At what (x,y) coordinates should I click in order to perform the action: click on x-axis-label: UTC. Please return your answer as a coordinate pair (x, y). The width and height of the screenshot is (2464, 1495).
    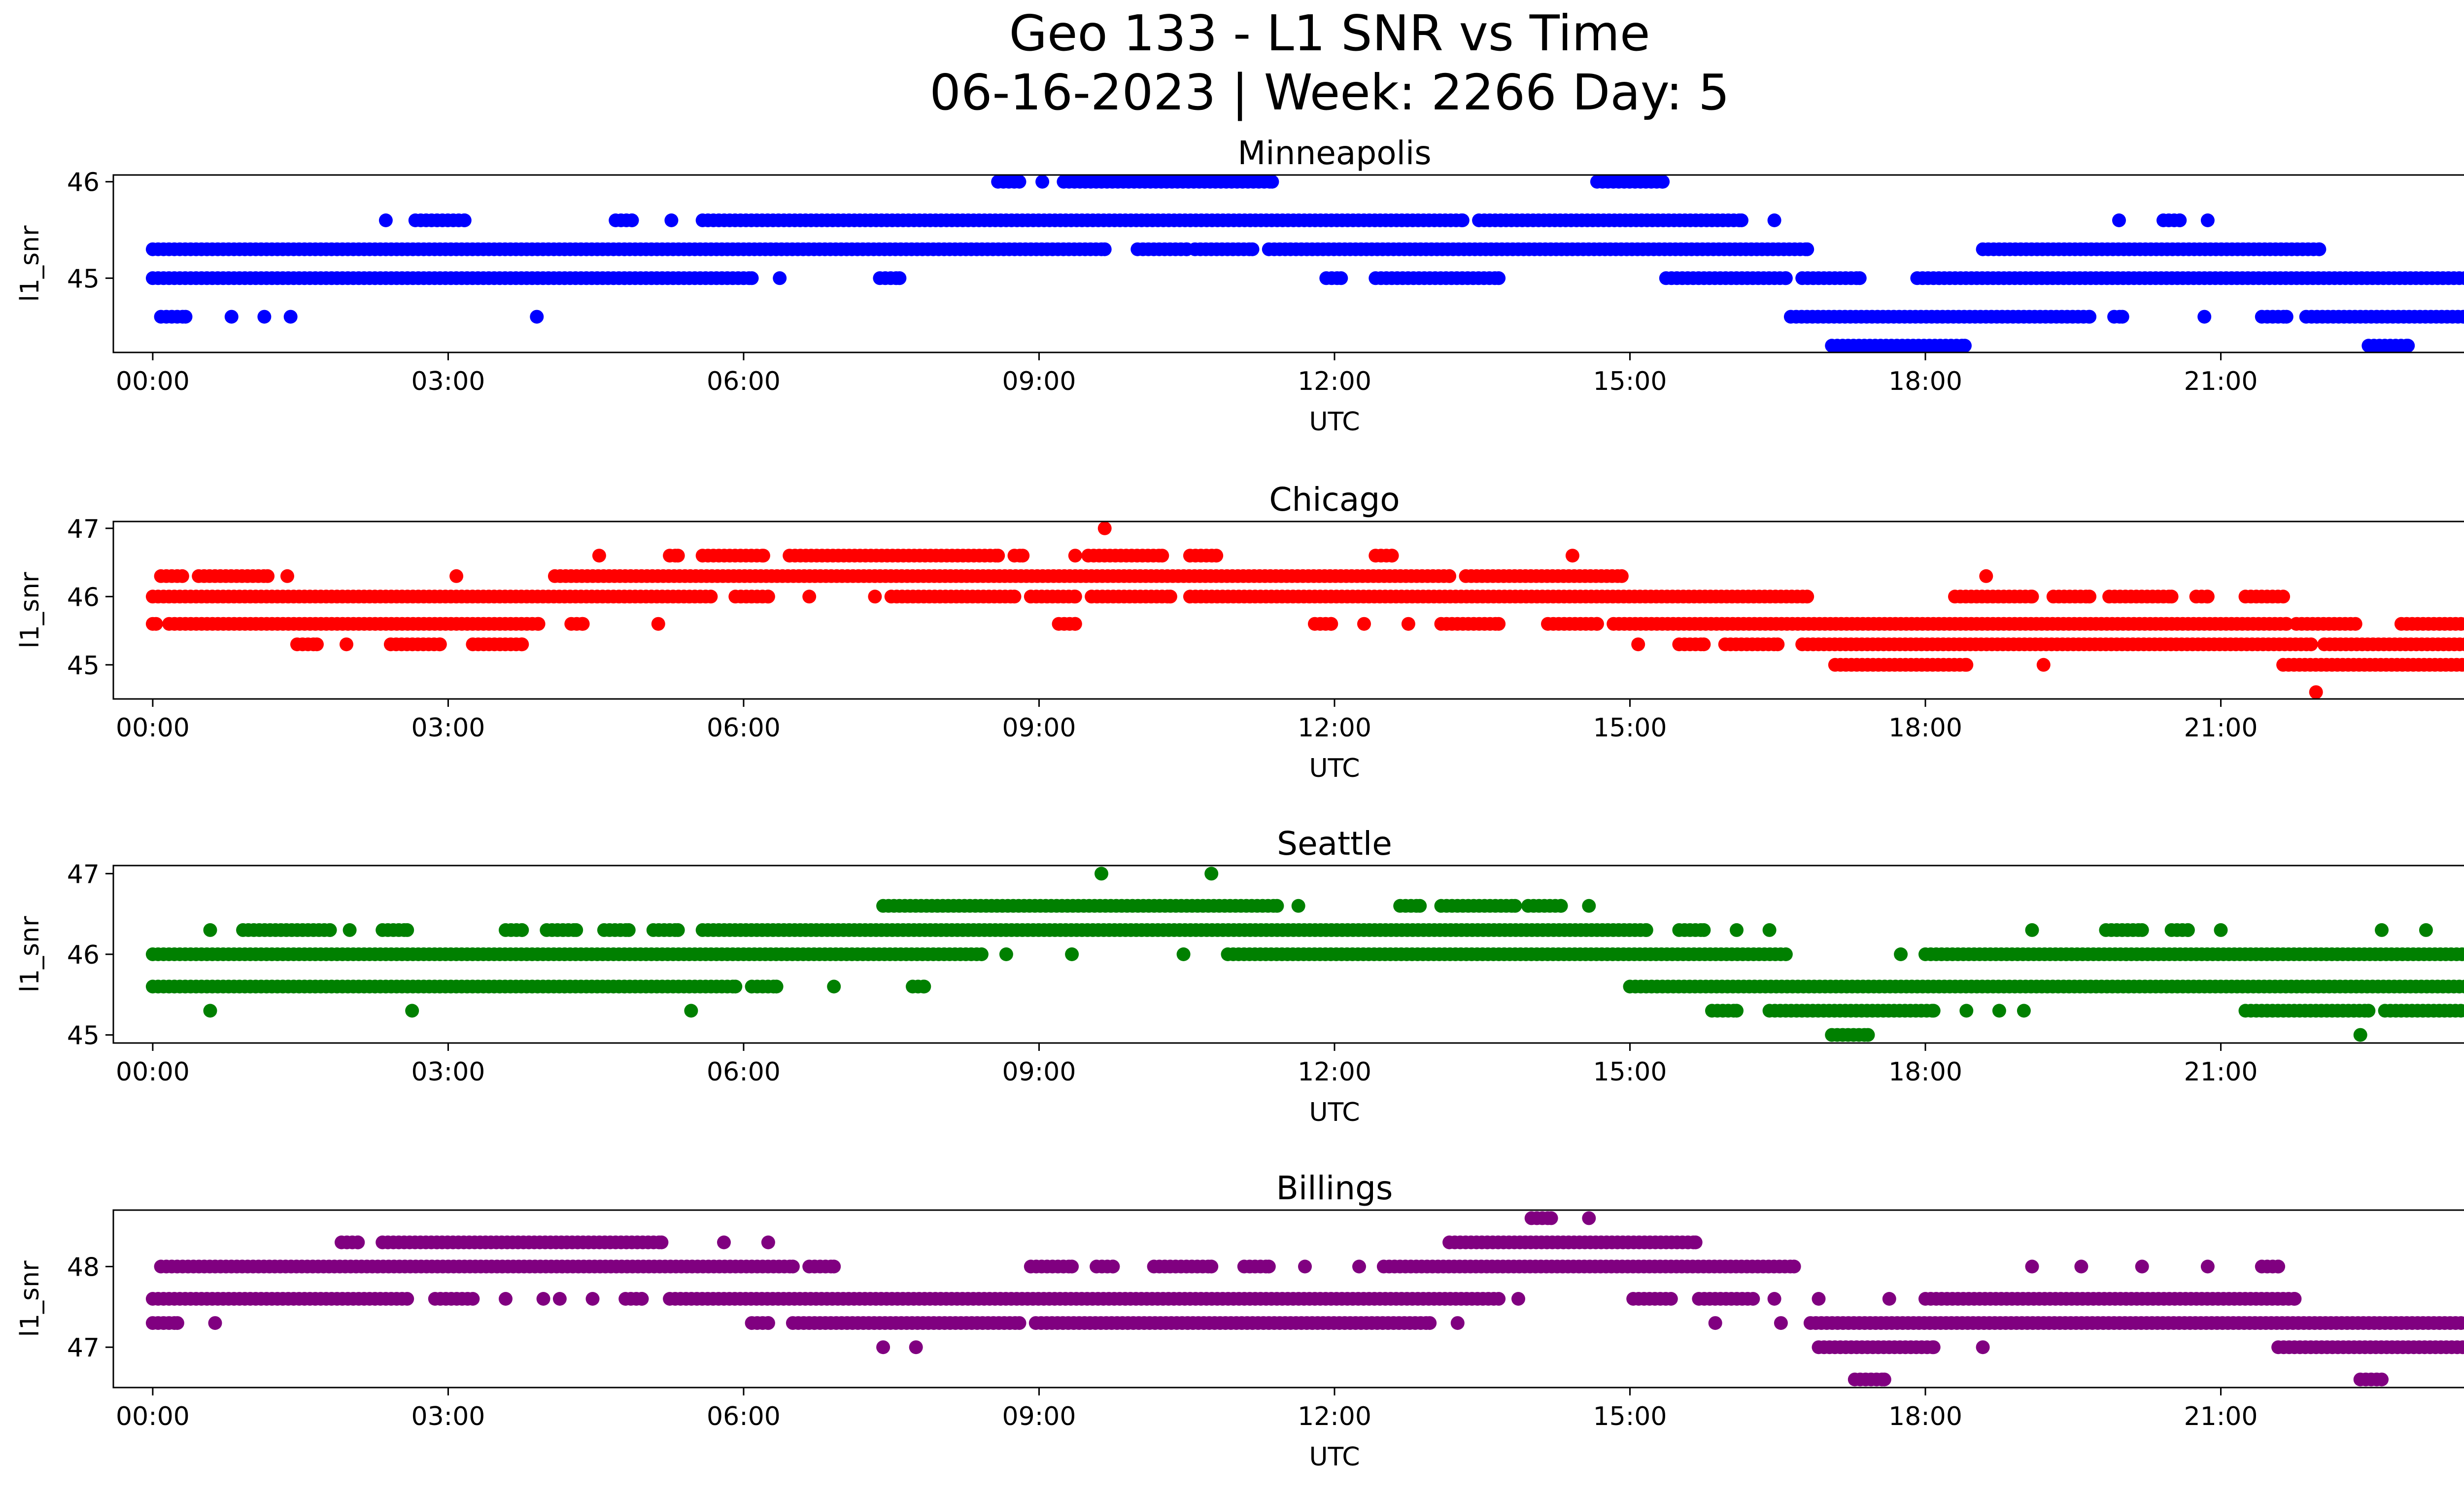
    Looking at the image, I should click on (1334, 1112).